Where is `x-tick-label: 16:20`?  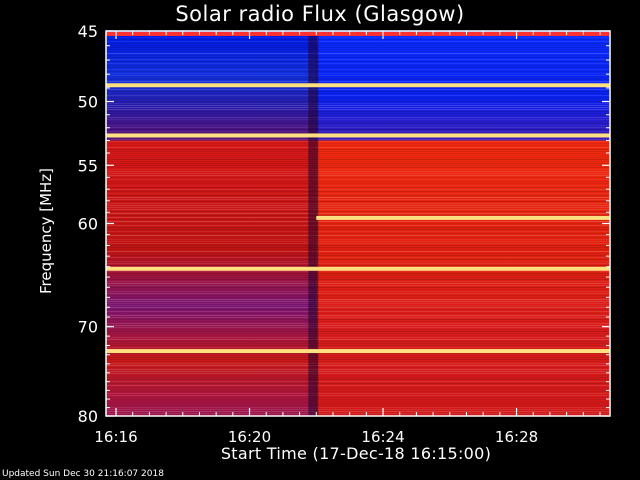
x-tick-label: 16:20 is located at coordinates (249, 437).